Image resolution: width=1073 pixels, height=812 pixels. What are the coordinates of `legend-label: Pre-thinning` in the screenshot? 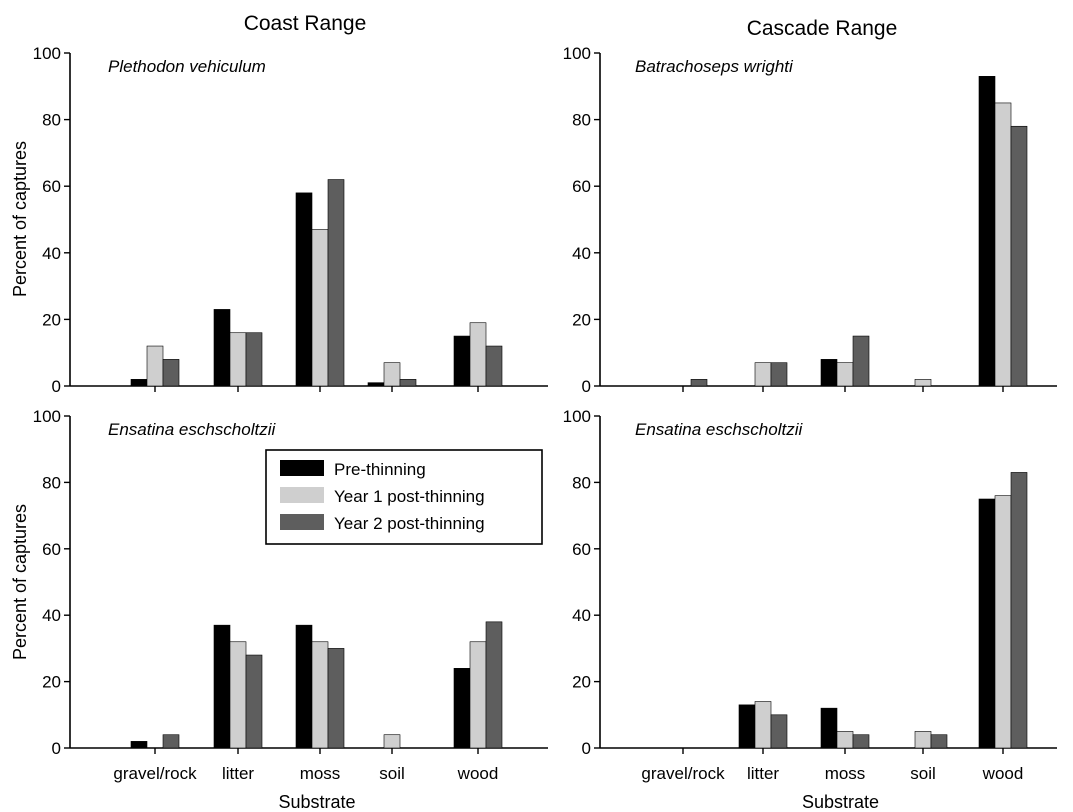 It's located at (380, 469).